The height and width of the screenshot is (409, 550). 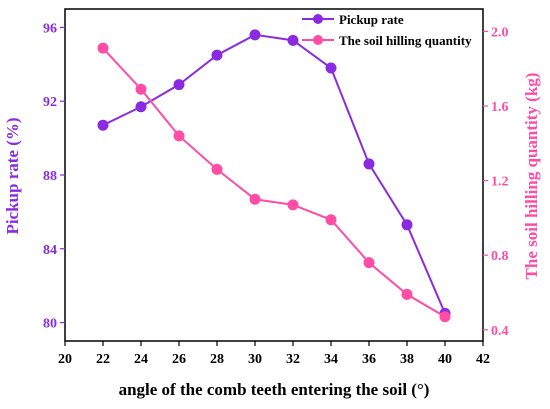 What do you see at coordinates (141, 359) in the screenshot?
I see `x-tick-label-24: 24` at bounding box center [141, 359].